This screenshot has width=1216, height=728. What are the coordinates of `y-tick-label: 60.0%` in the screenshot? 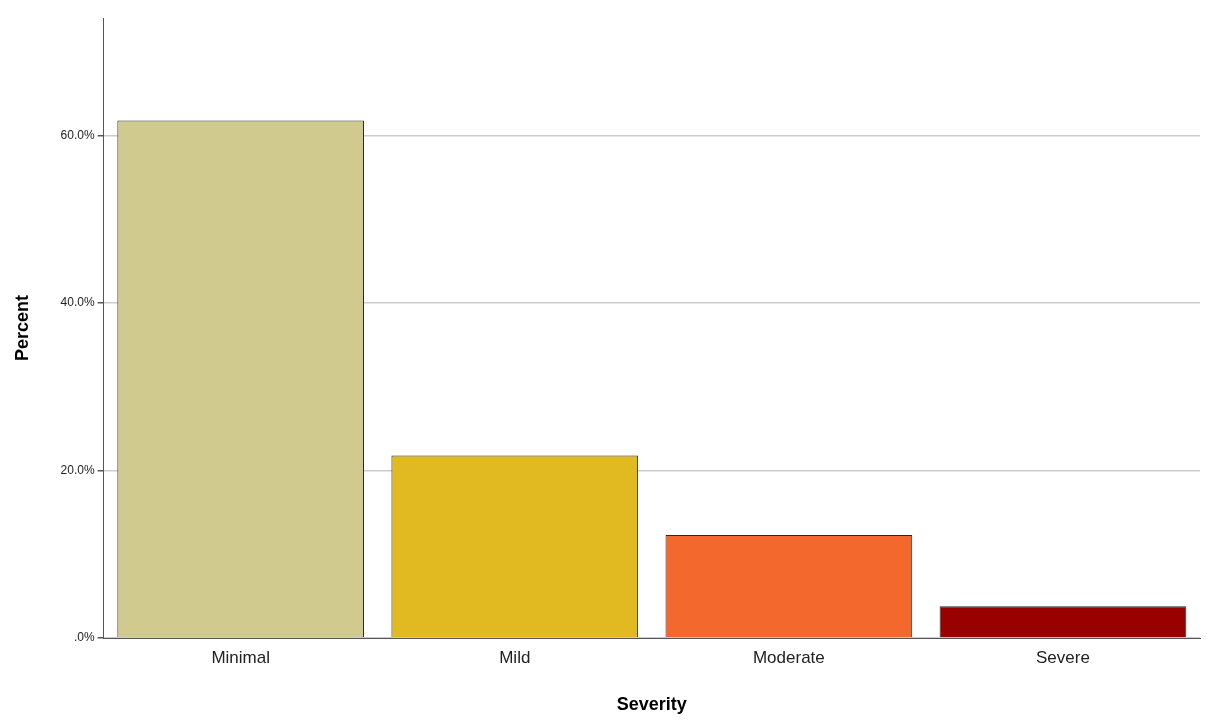 It's located at (77, 134).